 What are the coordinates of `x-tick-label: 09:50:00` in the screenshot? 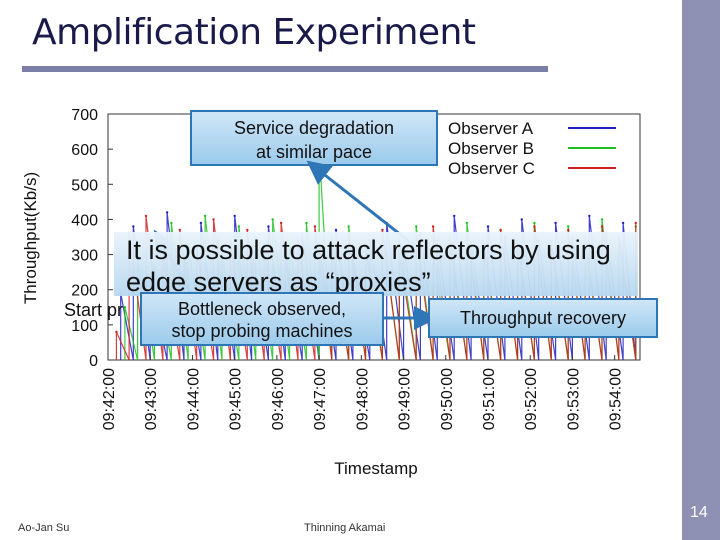 It's located at (447, 399).